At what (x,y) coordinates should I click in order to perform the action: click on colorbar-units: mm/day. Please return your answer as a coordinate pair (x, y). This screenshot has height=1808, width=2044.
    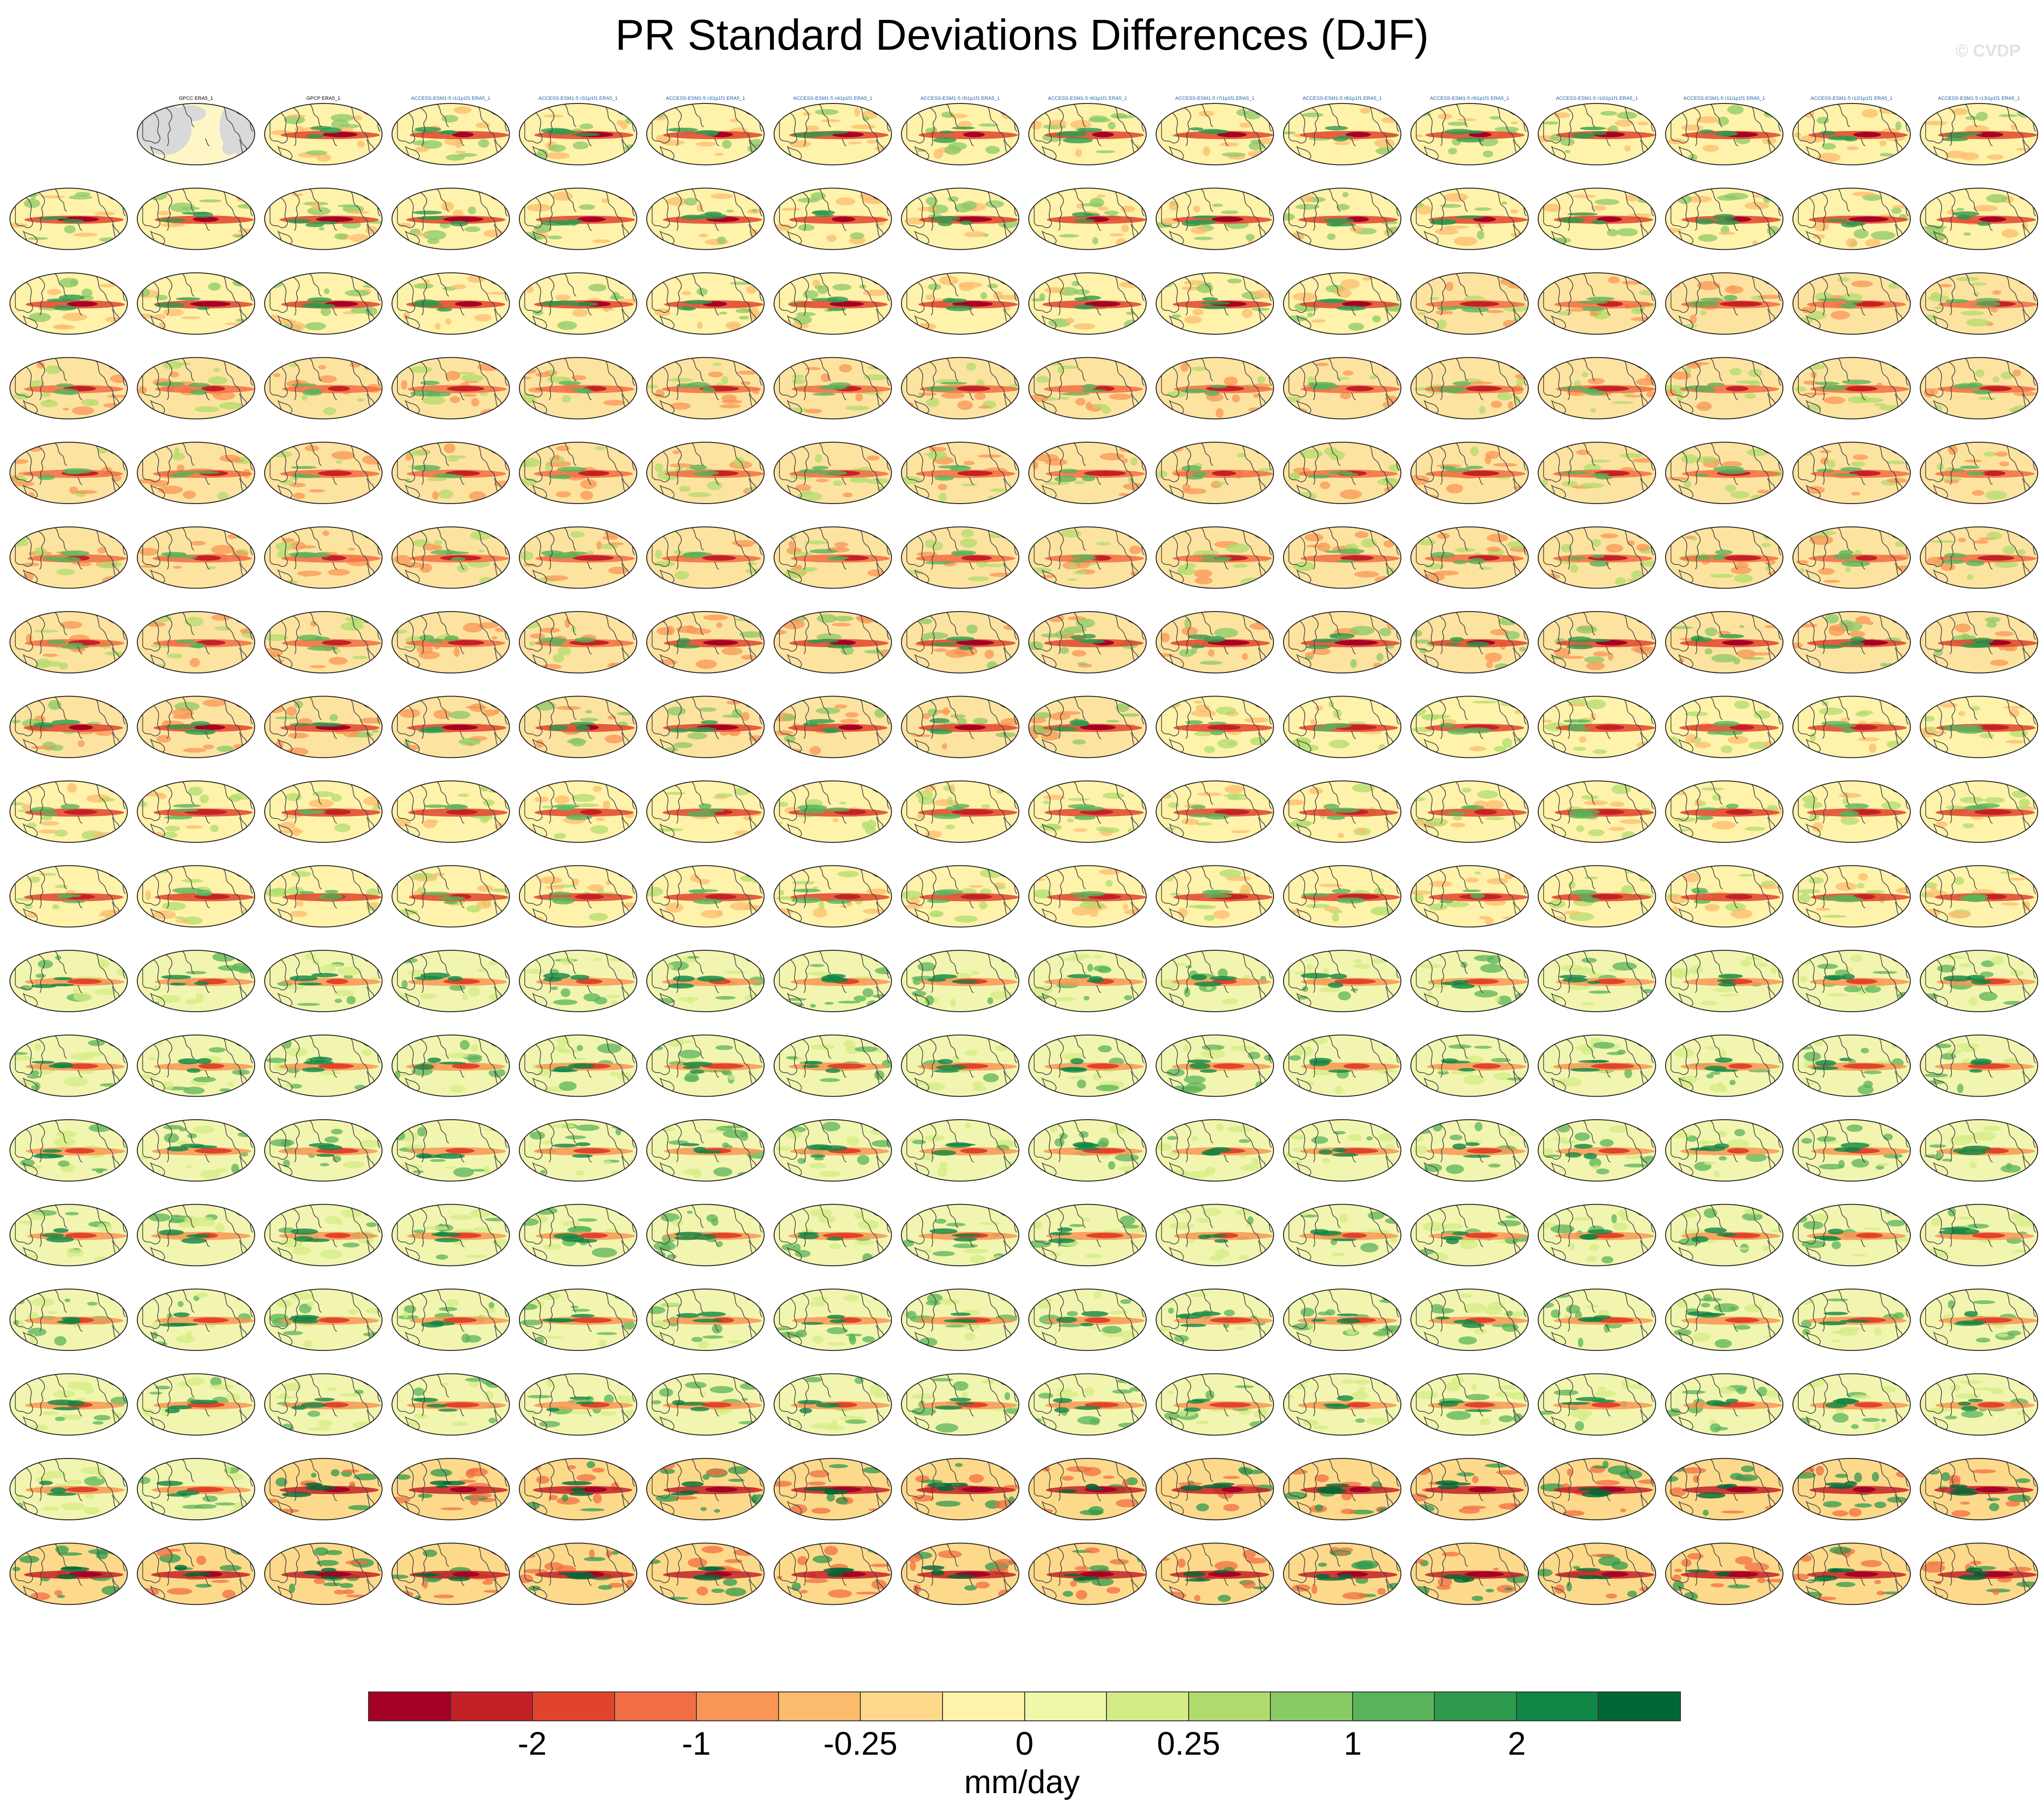
    Looking at the image, I should click on (1022, 1782).